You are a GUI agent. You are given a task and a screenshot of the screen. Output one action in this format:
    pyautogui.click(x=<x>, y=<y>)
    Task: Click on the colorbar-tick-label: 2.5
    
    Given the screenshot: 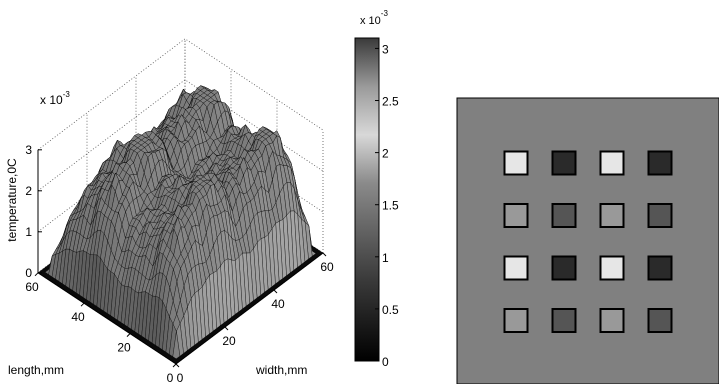 What is the action you would take?
    pyautogui.click(x=390, y=102)
    